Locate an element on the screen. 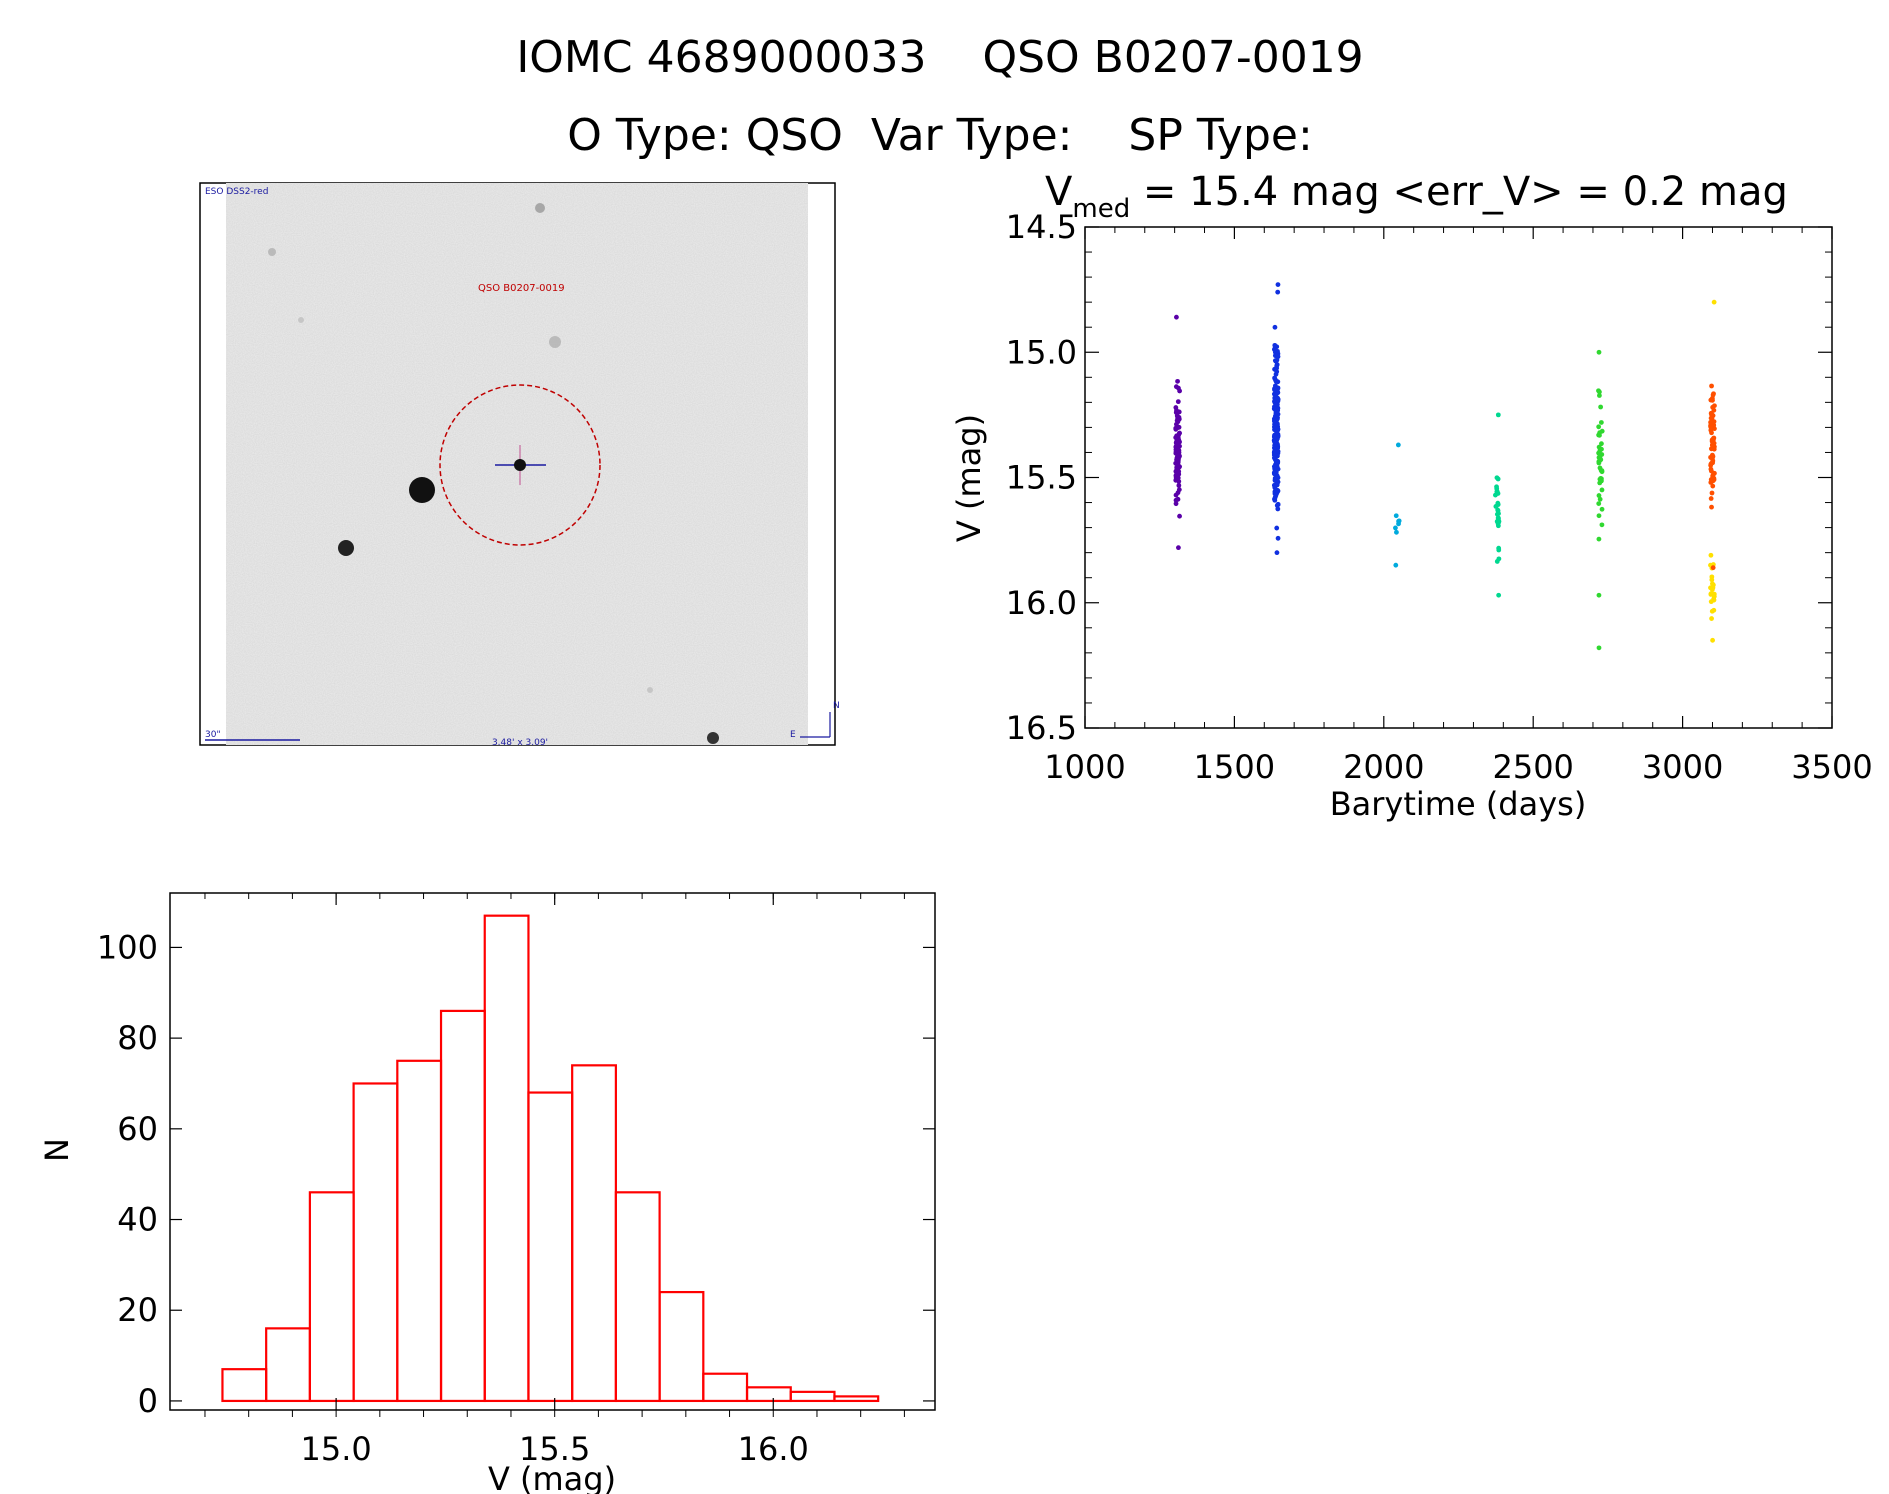  lc-y-tick-label: 15.0 is located at coordinates (1041, 352).